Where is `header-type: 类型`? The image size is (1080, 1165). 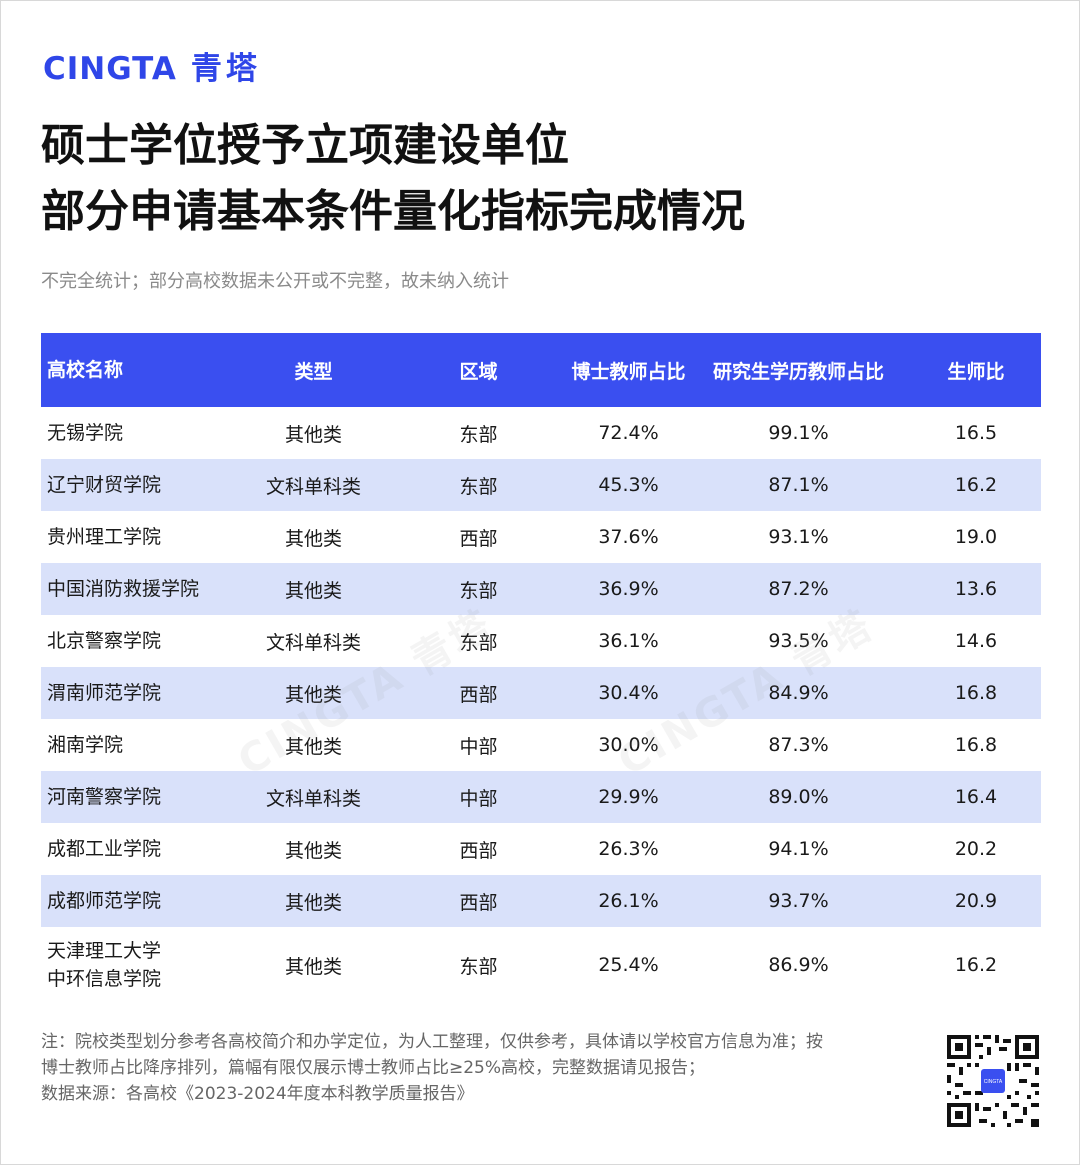
header-type: 类型 is located at coordinates (313, 371).